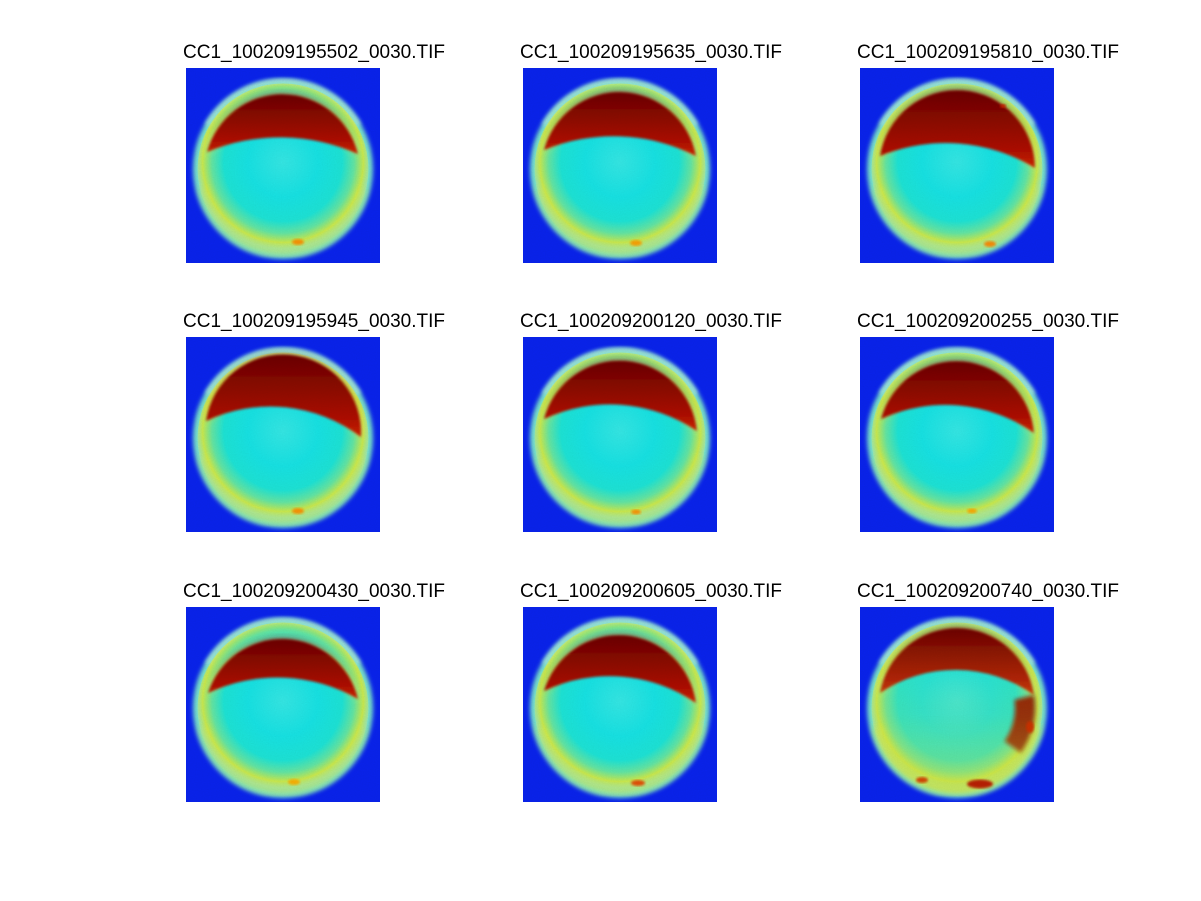 This screenshot has width=1201, height=901. I want to click on subplot-tile: CC1_100209200255_0030.TIF, so click(988, 421).